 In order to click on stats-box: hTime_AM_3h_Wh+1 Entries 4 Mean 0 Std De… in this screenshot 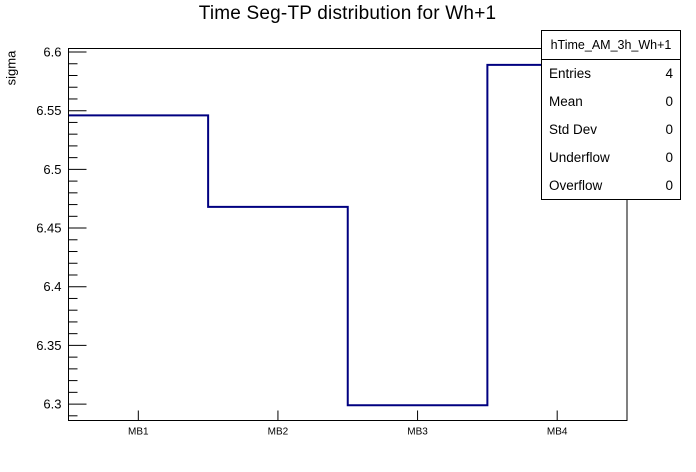, I will do `click(611, 115)`.